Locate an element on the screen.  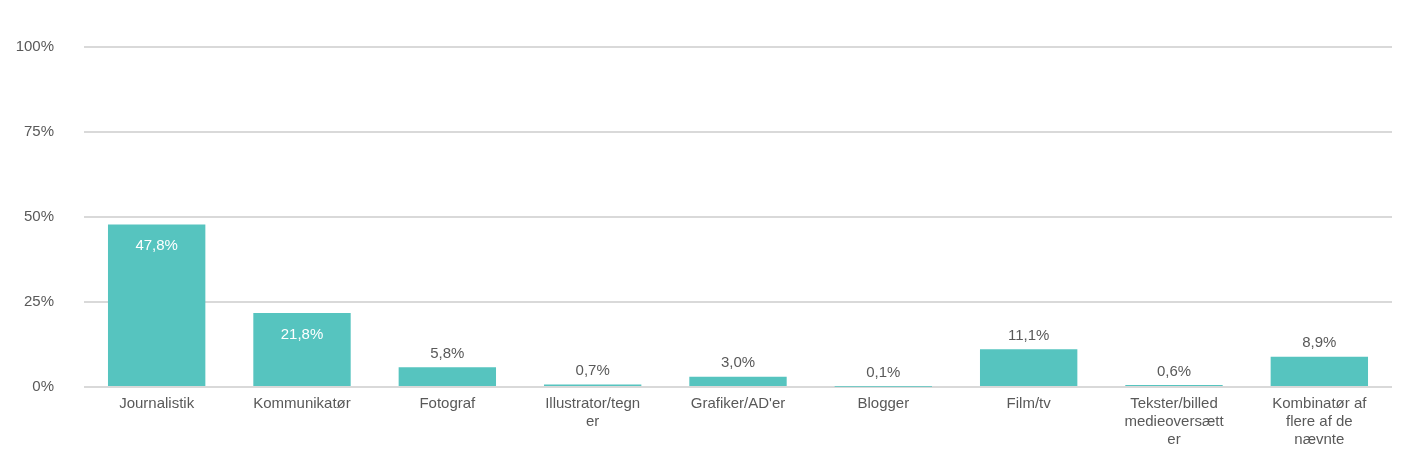
data-label: 0,1% is located at coordinates (883, 372).